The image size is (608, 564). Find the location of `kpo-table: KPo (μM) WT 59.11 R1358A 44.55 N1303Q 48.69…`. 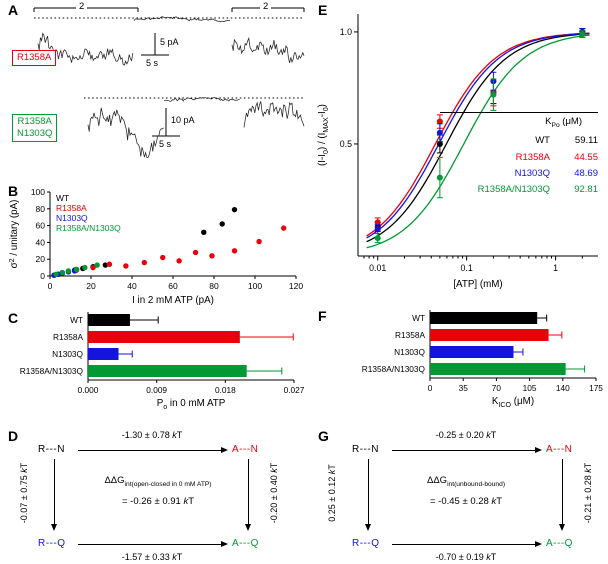

kpo-table: KPo (μM) WT 59.11 R1358A 44.55 N1303Q 48.69… is located at coordinates (519, 155).